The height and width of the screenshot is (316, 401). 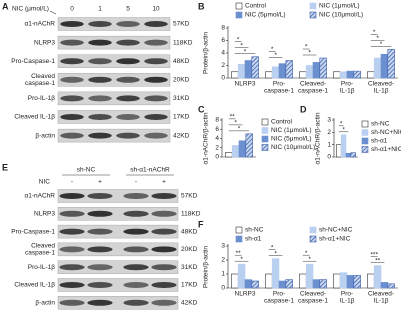 I want to click on y-tick-label: 8, so click(x=217, y=120).